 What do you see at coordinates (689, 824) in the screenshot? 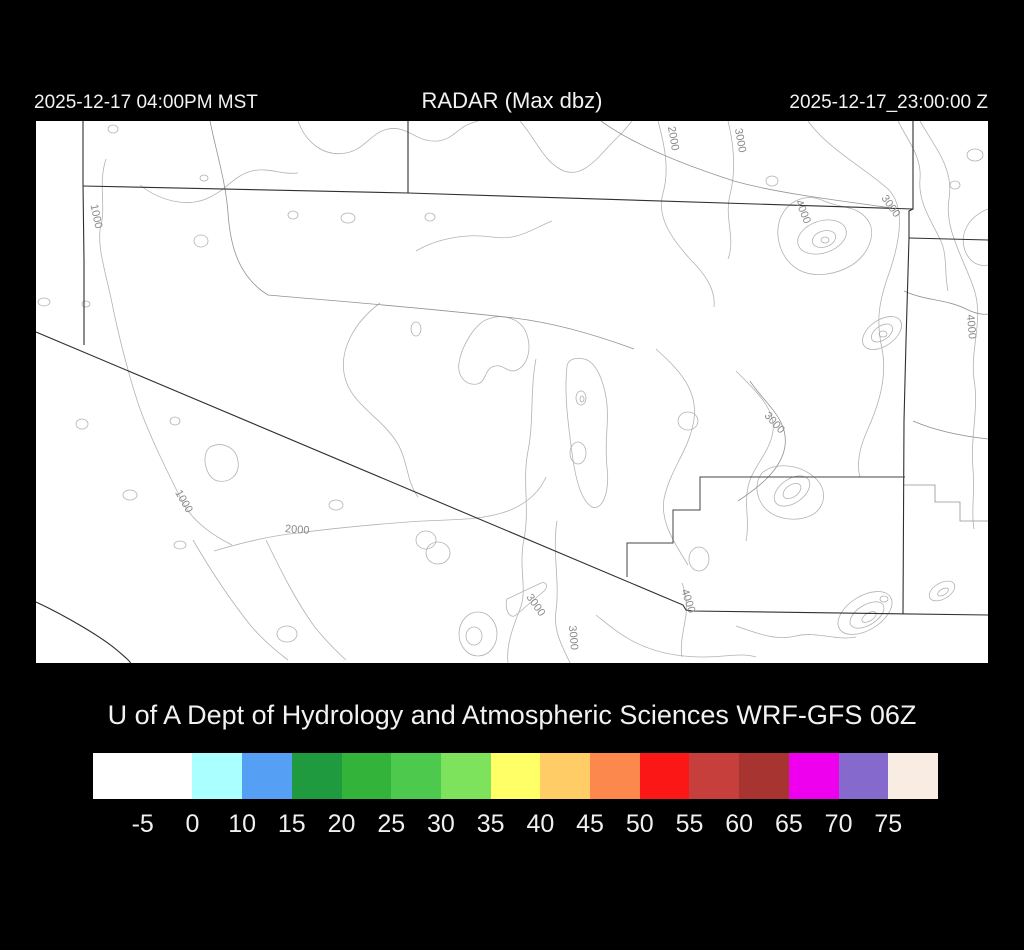
I see `colorbar-tick-label: 55` at bounding box center [689, 824].